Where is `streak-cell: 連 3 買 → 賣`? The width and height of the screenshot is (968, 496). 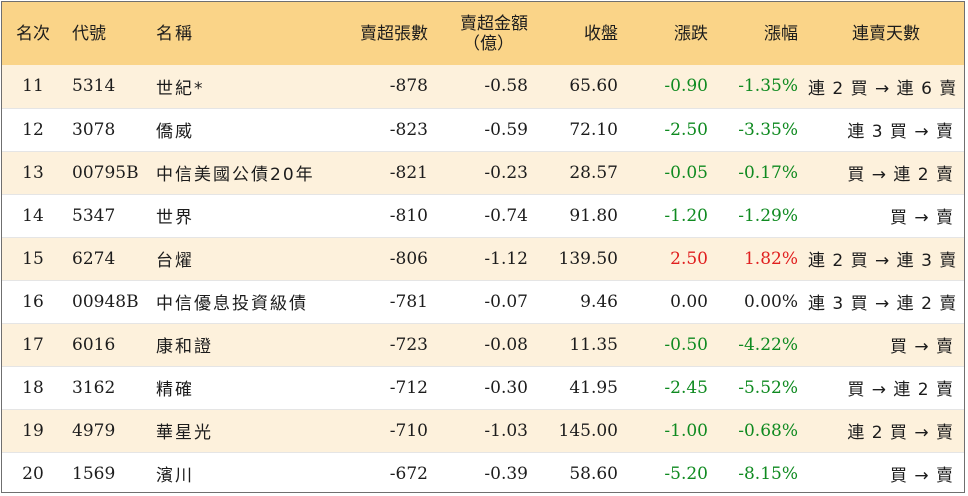 streak-cell: 連 3 買 → 賣 is located at coordinates (886, 130).